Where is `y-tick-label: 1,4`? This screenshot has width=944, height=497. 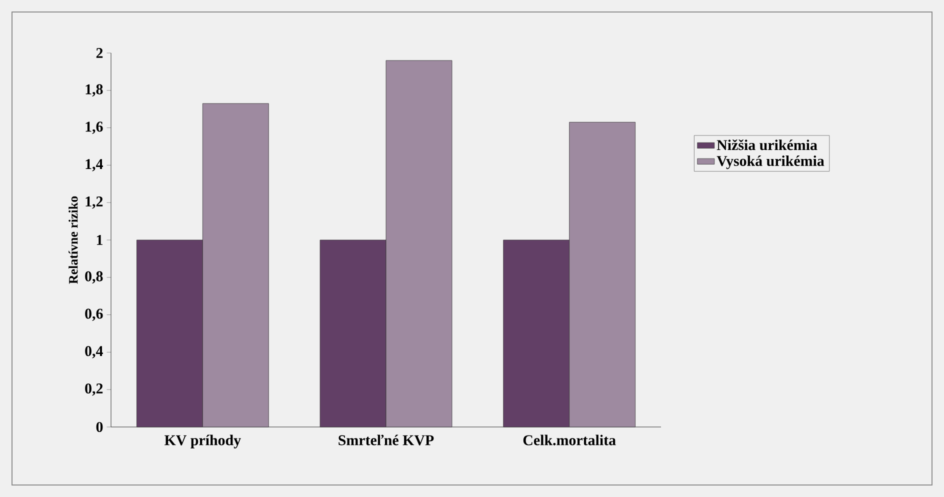
y-tick-label: 1,4 is located at coordinates (94, 165).